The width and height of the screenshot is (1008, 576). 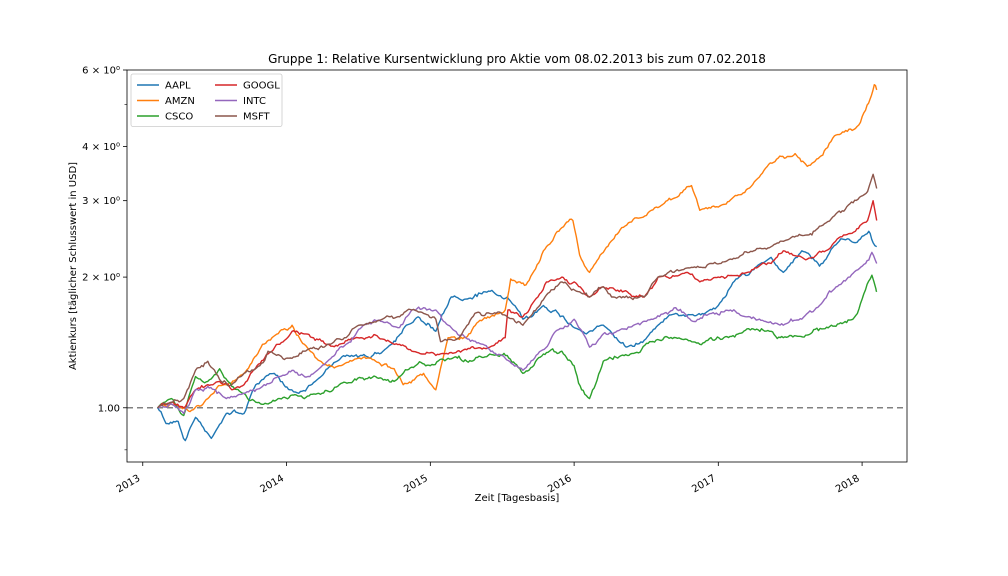 I want to click on legend-label-csco: CSCO, so click(x=179, y=117).